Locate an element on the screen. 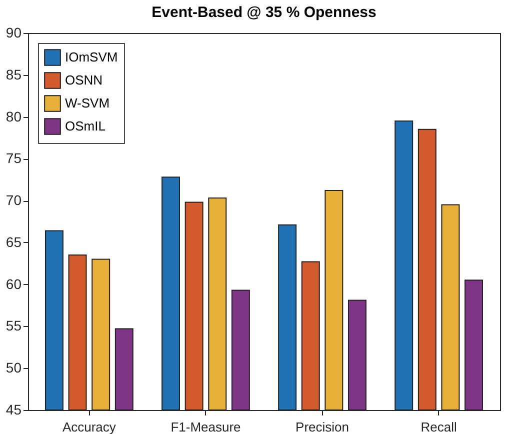 The image size is (518, 434). x-tick-label: Recall is located at coordinates (438, 427).